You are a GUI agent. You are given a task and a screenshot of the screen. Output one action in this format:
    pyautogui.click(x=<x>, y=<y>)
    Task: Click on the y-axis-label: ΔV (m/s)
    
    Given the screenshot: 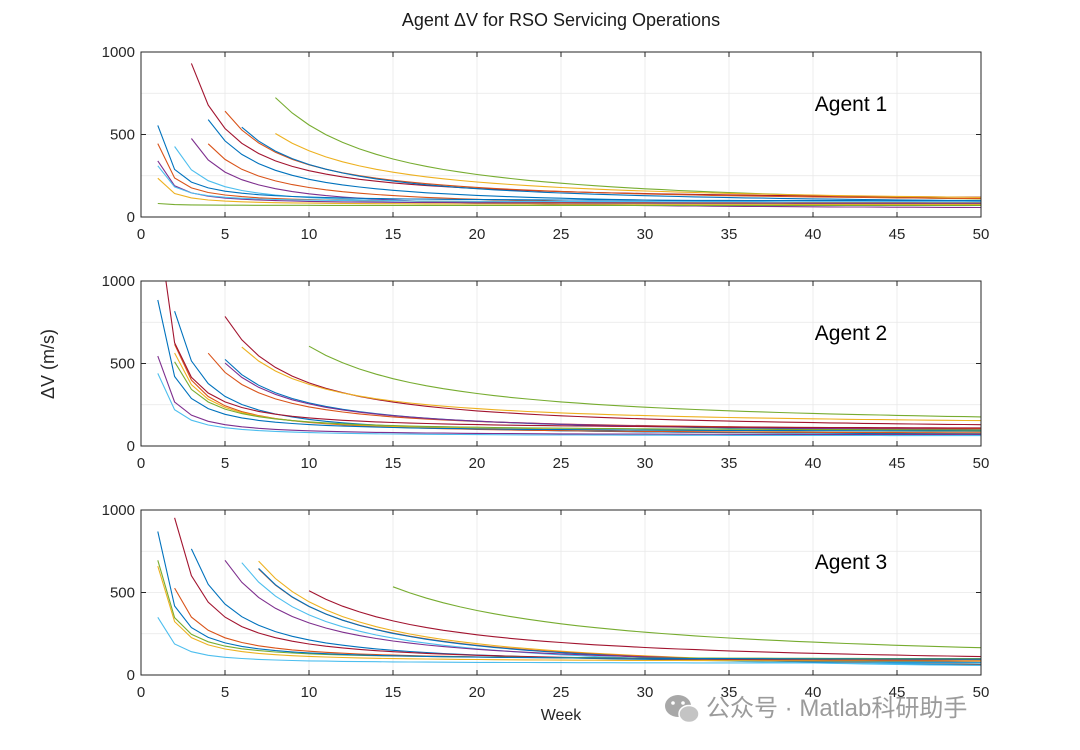 What is the action you would take?
    pyautogui.click(x=48, y=364)
    